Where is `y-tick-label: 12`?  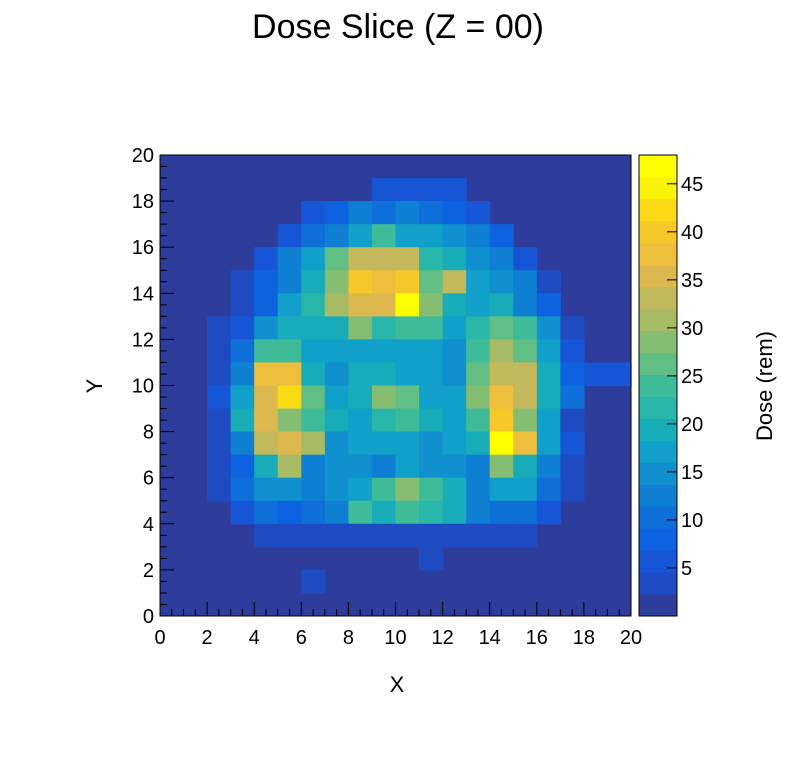 y-tick-label: 12 is located at coordinates (143, 340).